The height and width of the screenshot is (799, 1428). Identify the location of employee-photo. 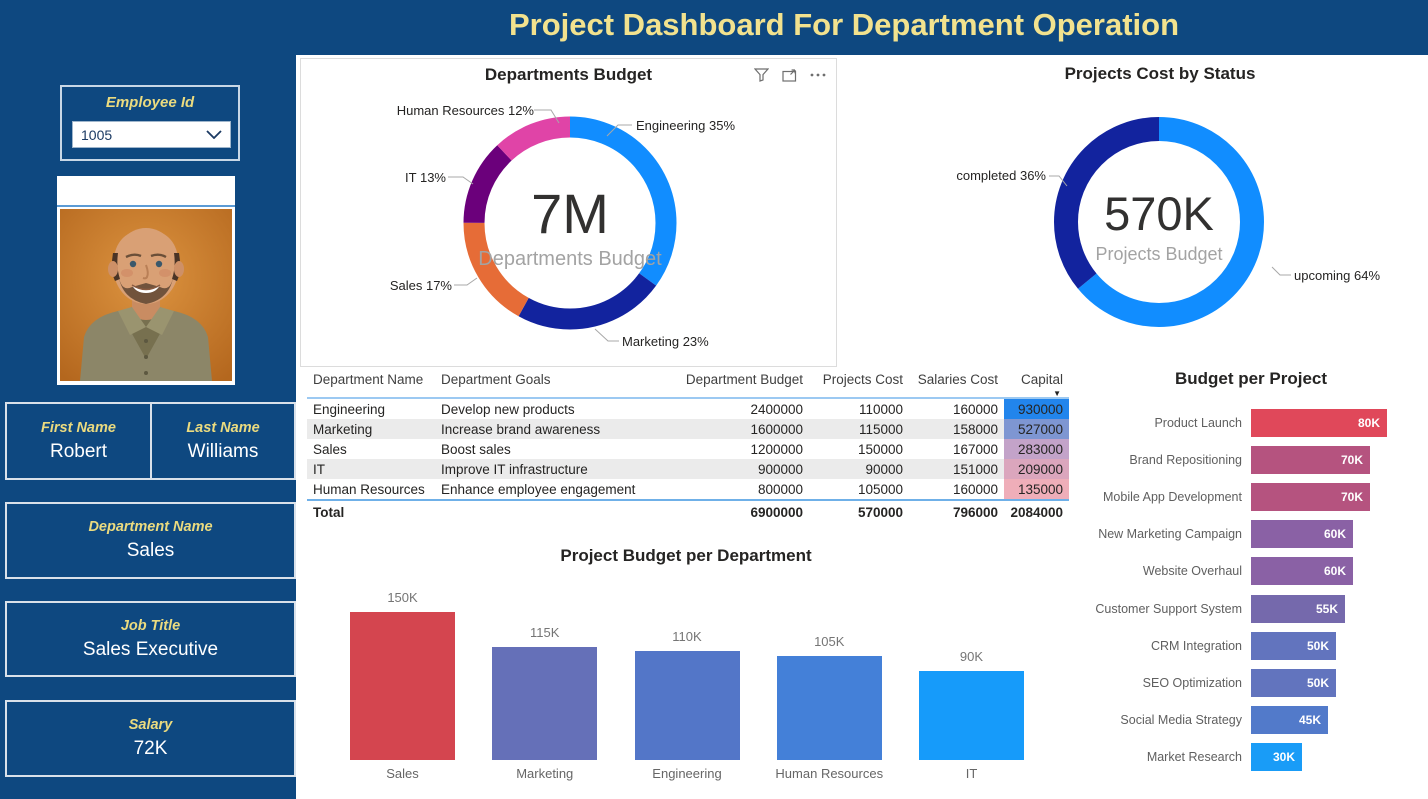
(146, 295).